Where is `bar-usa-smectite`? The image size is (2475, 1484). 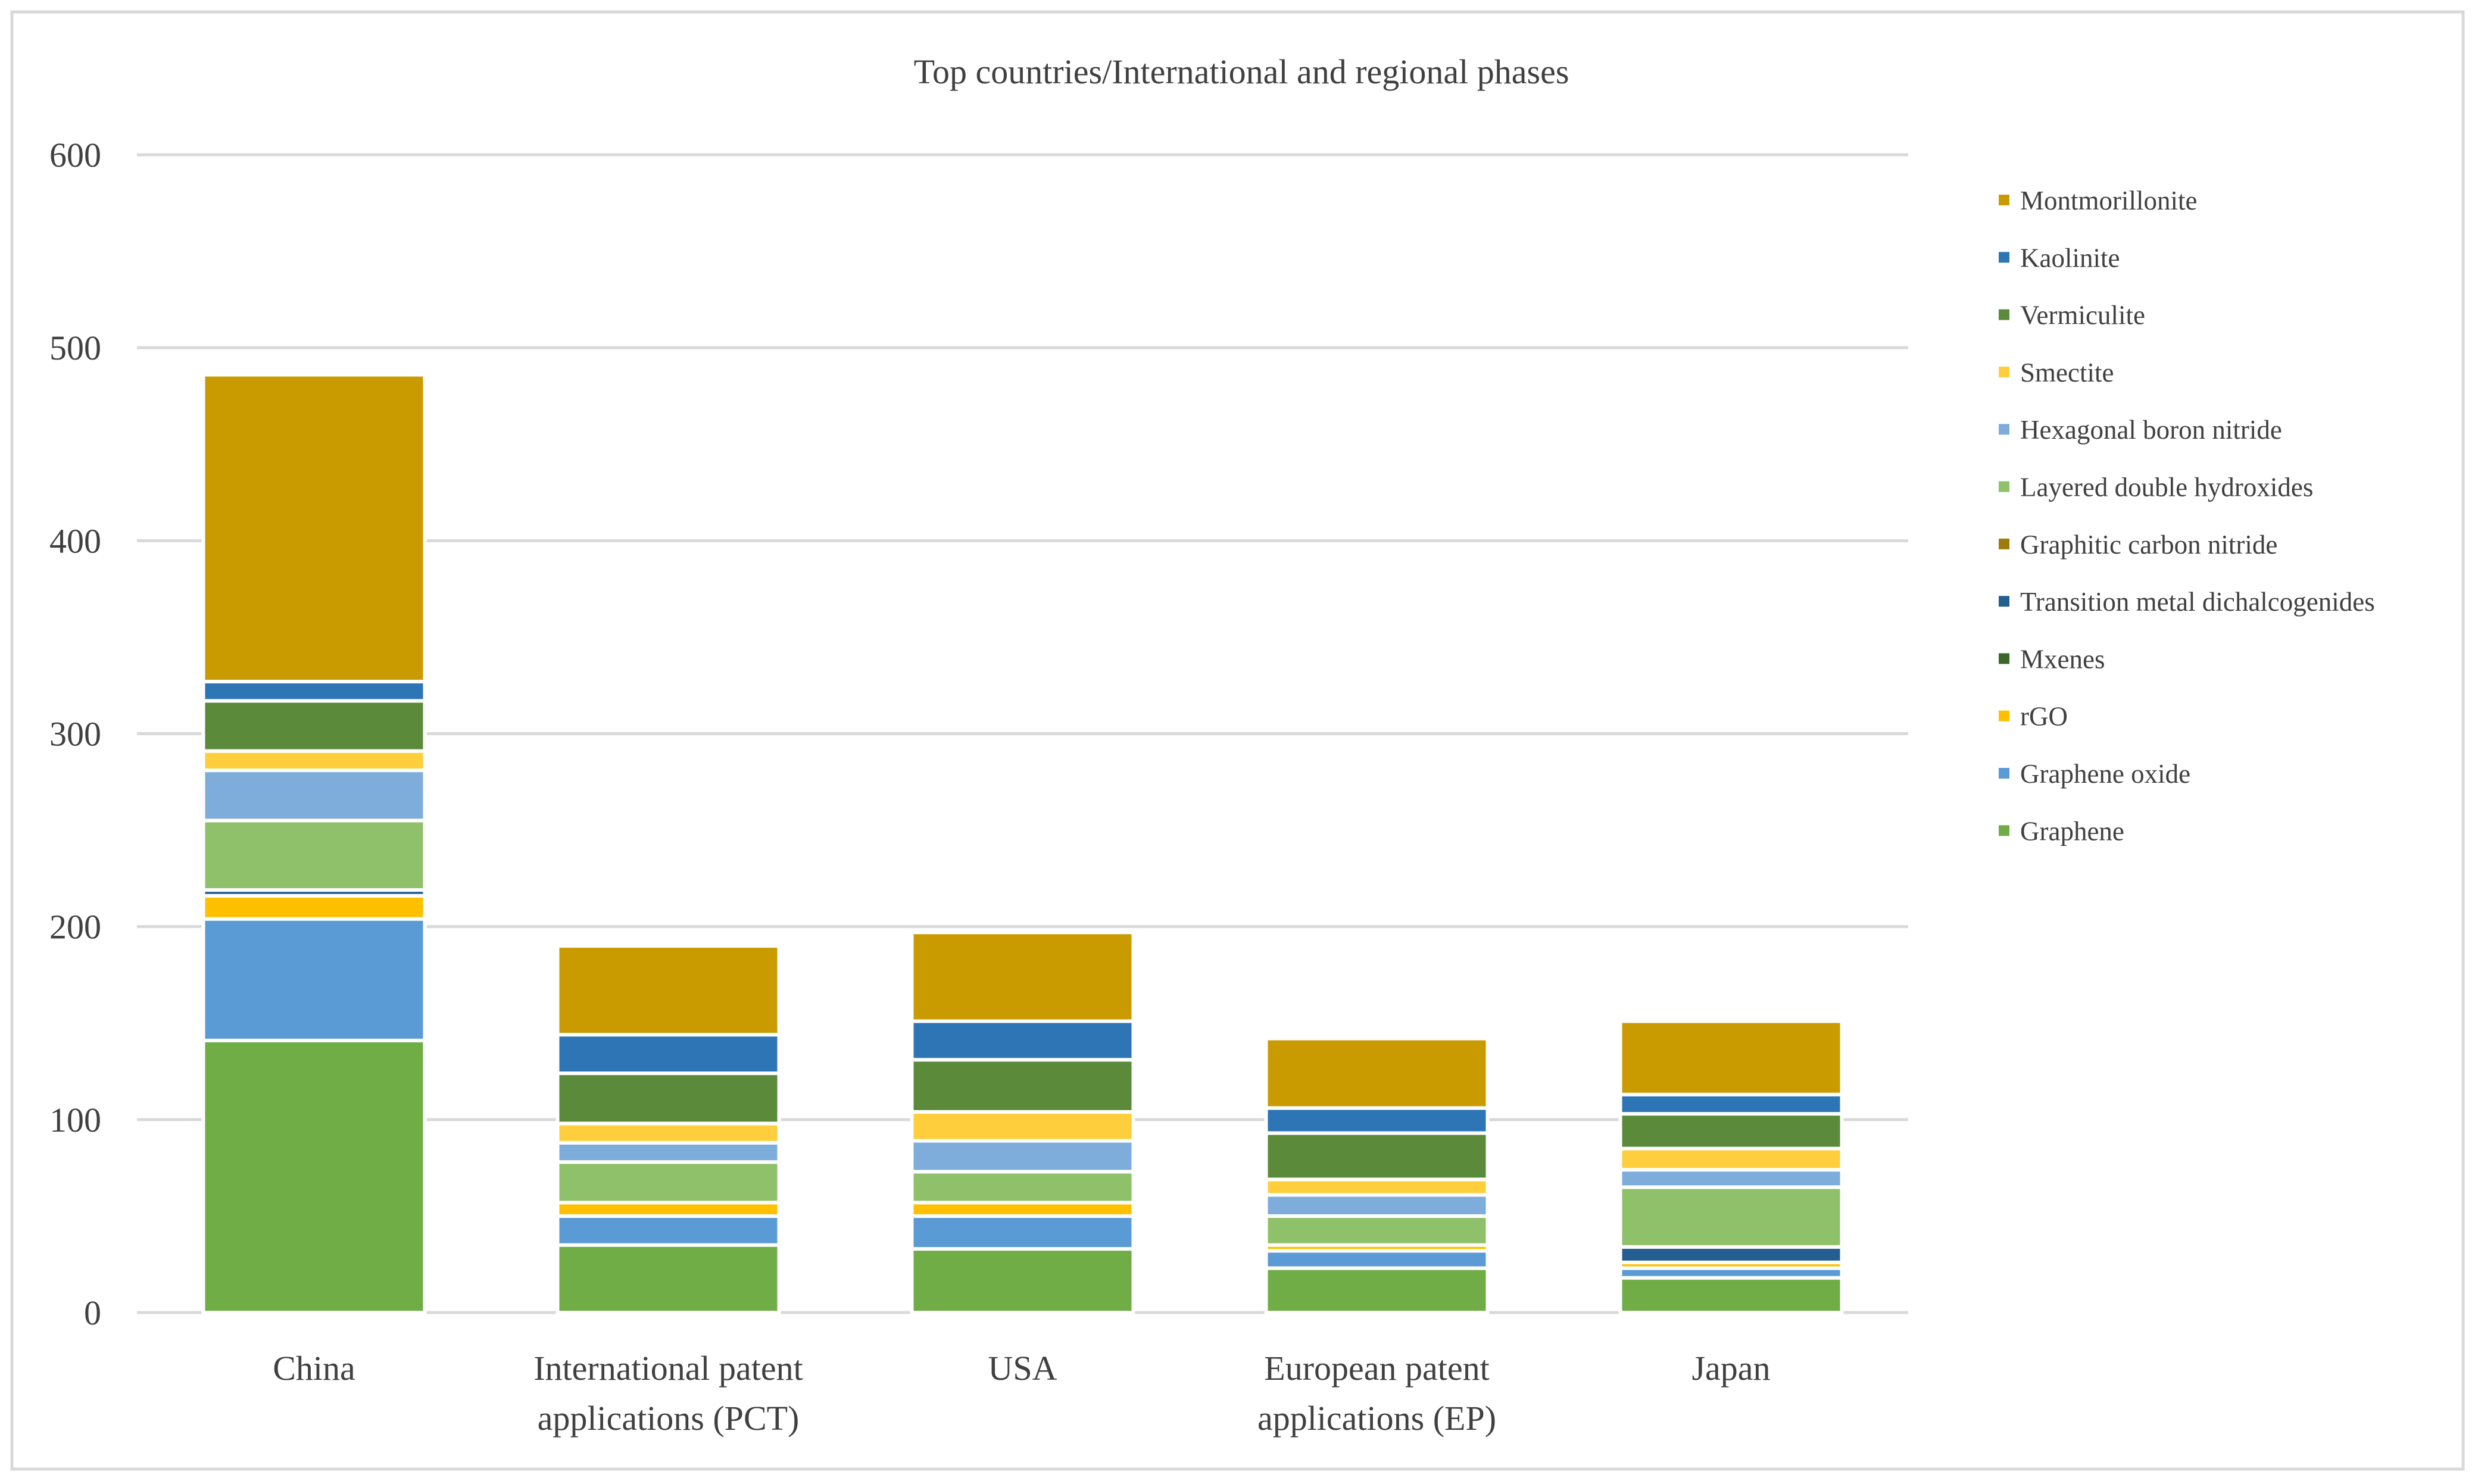
bar-usa-smectite is located at coordinates (1022, 1127).